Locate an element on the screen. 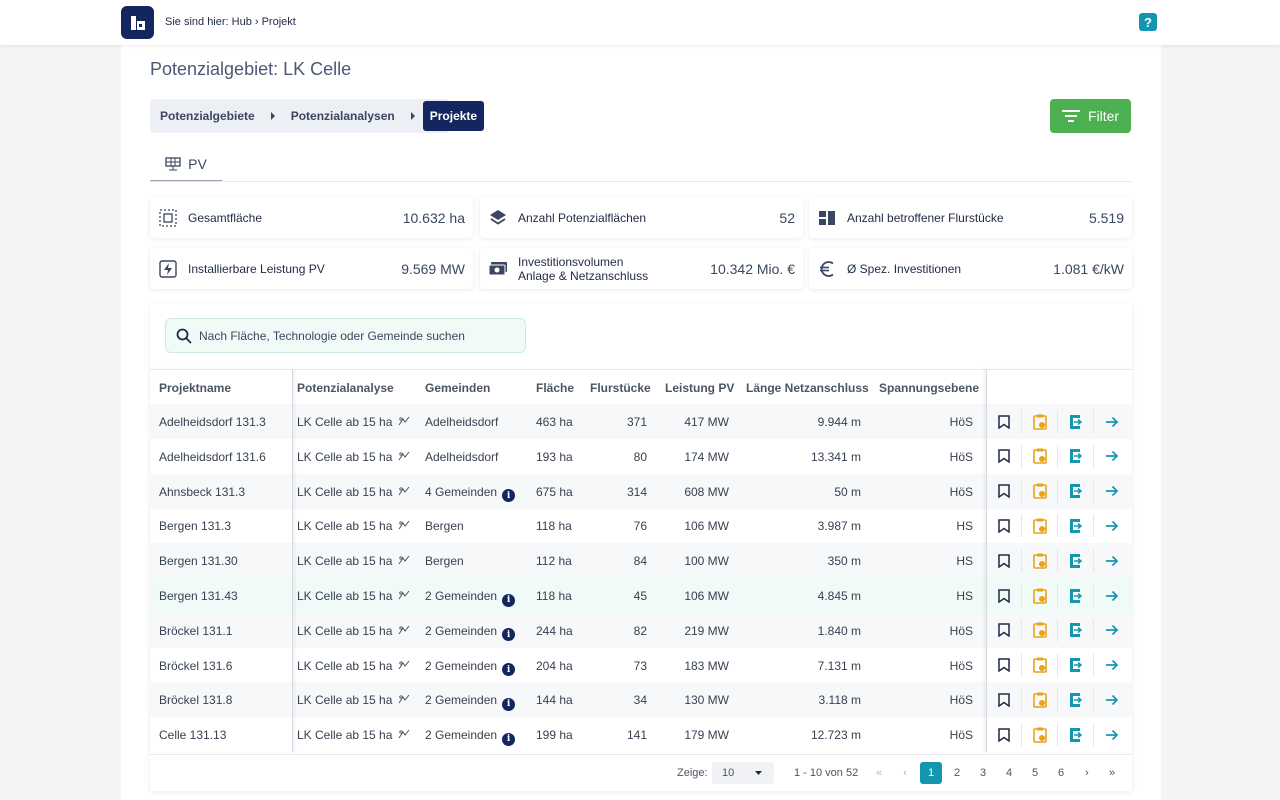 The width and height of the screenshot is (1280, 800). solar-panel-icon is located at coordinates (173, 164).